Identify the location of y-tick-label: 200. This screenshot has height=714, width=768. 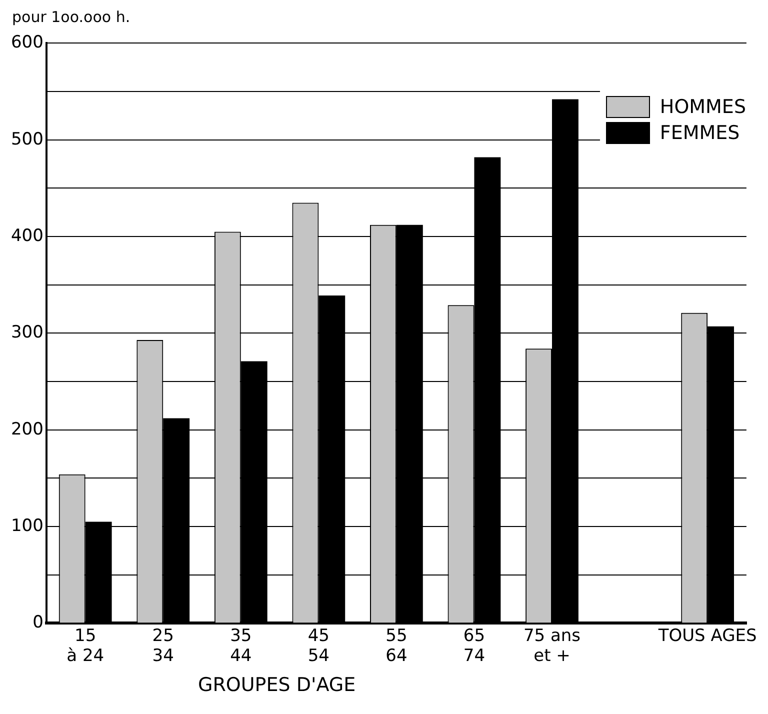
(27, 429).